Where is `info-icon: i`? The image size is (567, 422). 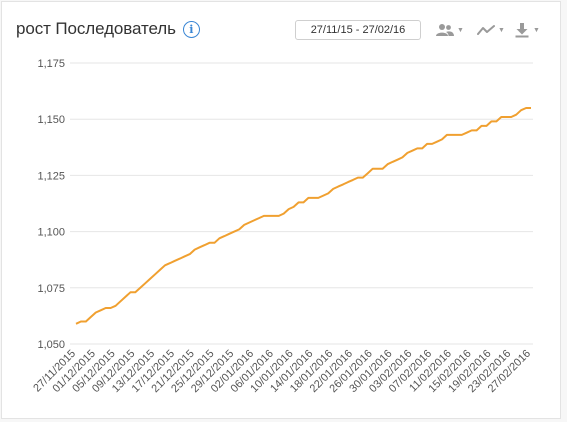 info-icon: i is located at coordinates (191, 29).